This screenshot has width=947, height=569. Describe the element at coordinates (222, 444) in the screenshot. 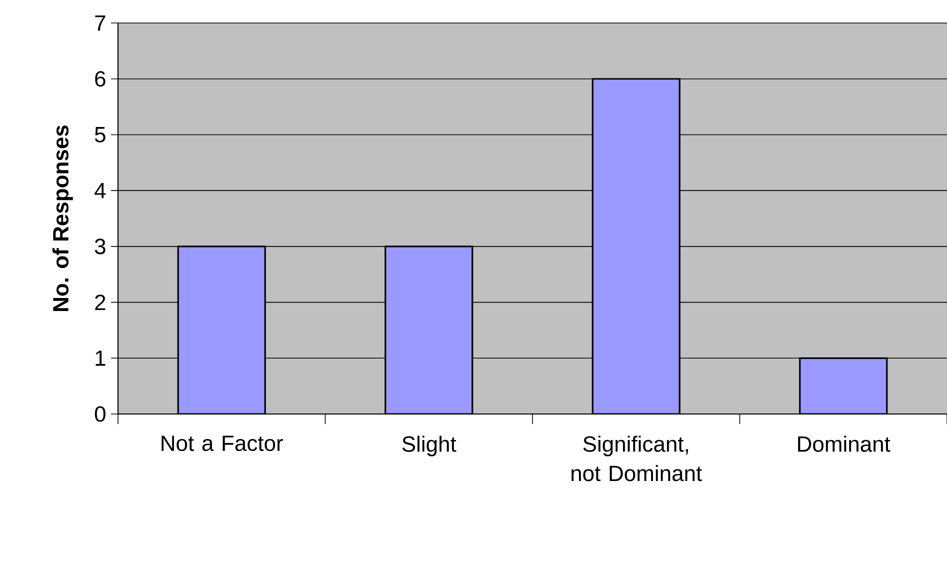

I see `x-tick-label: Not a Factor` at that location.